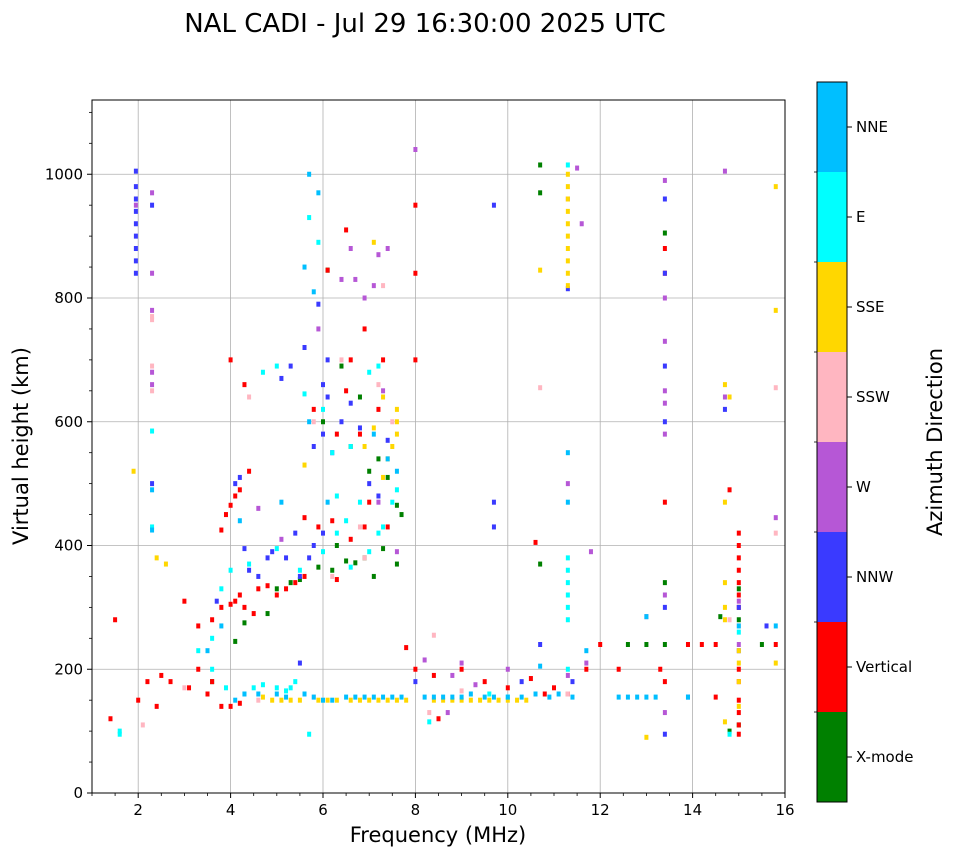 This screenshot has width=958, height=857. I want to click on colorbar-segment-w, so click(832, 487).